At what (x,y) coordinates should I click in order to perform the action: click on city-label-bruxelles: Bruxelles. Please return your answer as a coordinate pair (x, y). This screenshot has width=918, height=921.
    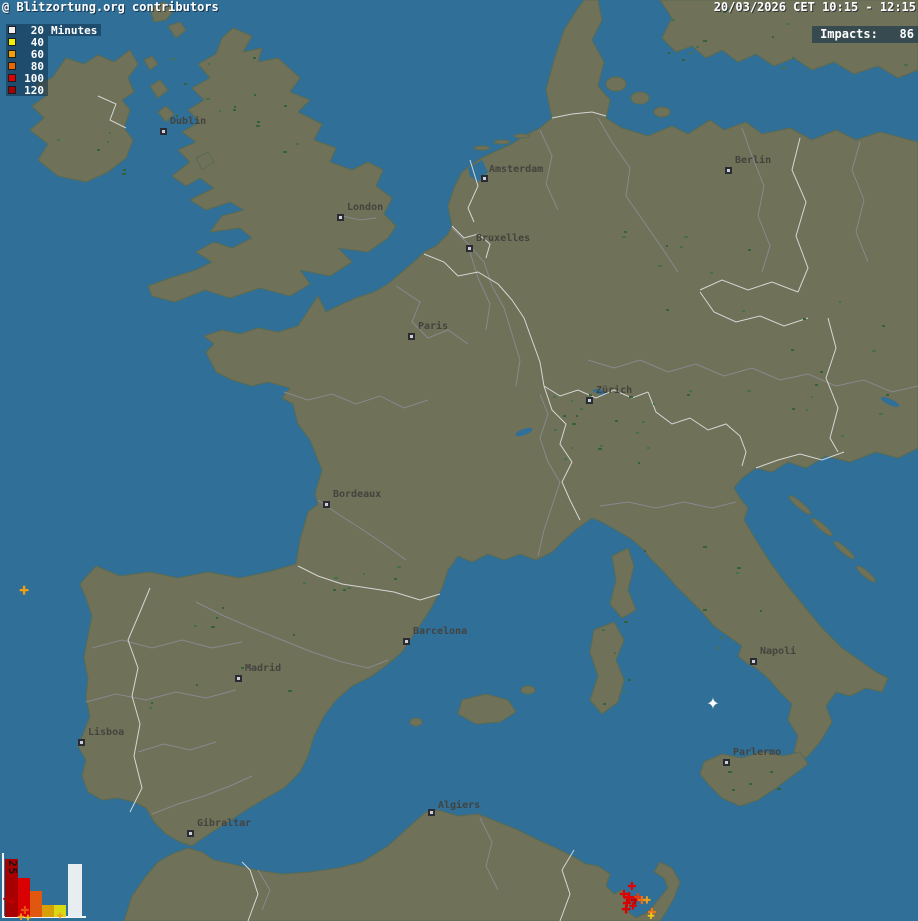
    Looking at the image, I should click on (503, 238).